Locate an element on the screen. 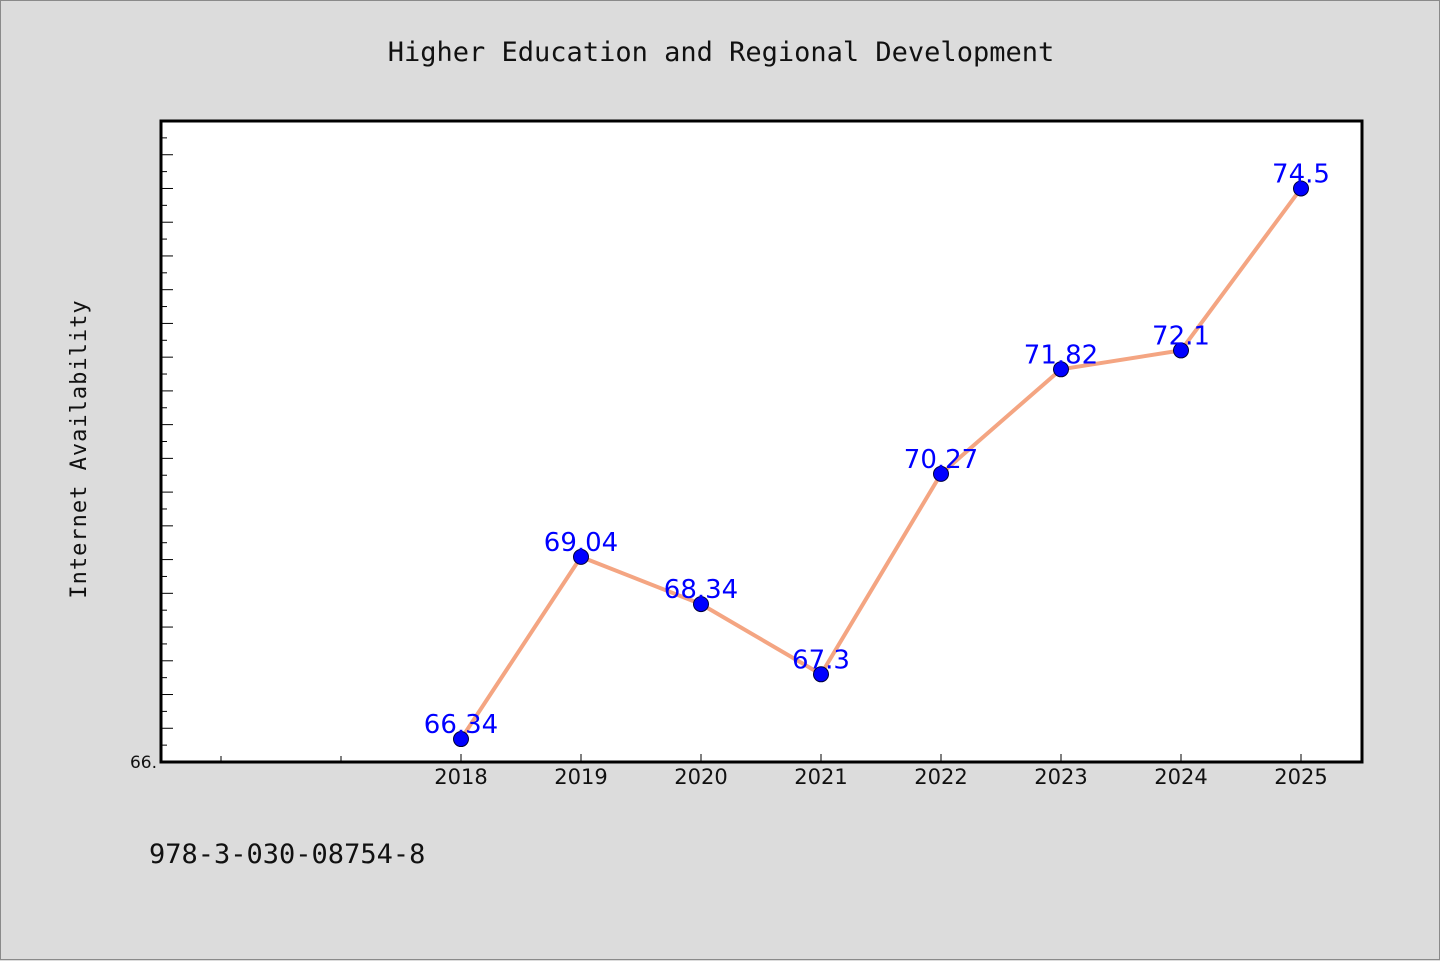 Image resolution: width=1440 pixels, height=961 pixels. y-axis-label: Internet Availability is located at coordinates (79, 448).